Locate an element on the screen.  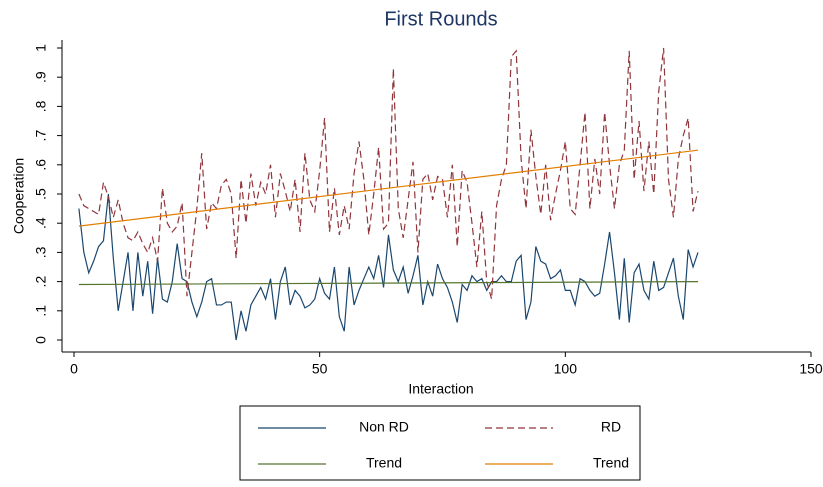
y-tick-label: .6 is located at coordinates (41, 165).